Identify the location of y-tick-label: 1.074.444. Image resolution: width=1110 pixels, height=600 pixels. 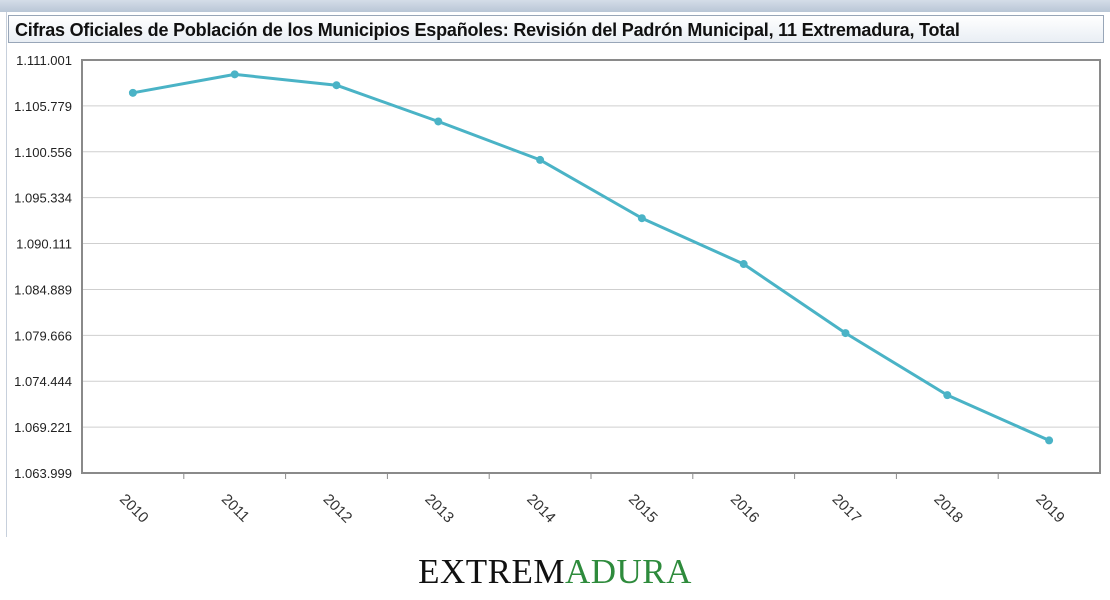
(43, 381).